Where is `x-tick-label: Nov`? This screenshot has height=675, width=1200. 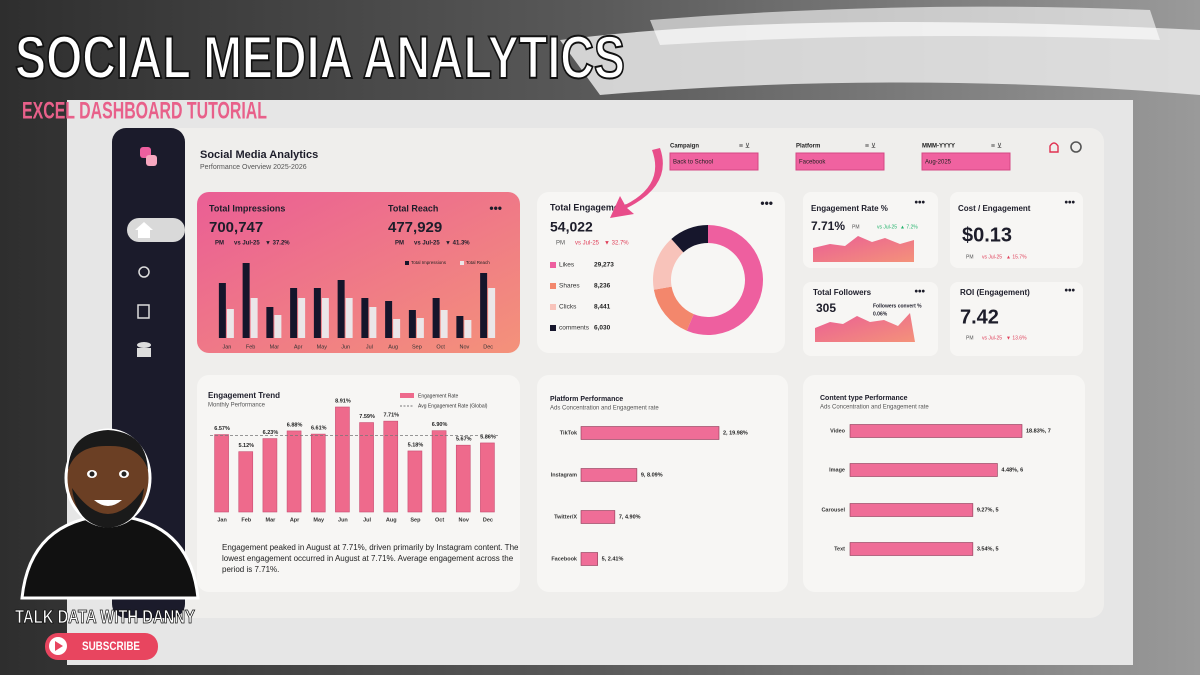
x-tick-label: Nov is located at coordinates (464, 347).